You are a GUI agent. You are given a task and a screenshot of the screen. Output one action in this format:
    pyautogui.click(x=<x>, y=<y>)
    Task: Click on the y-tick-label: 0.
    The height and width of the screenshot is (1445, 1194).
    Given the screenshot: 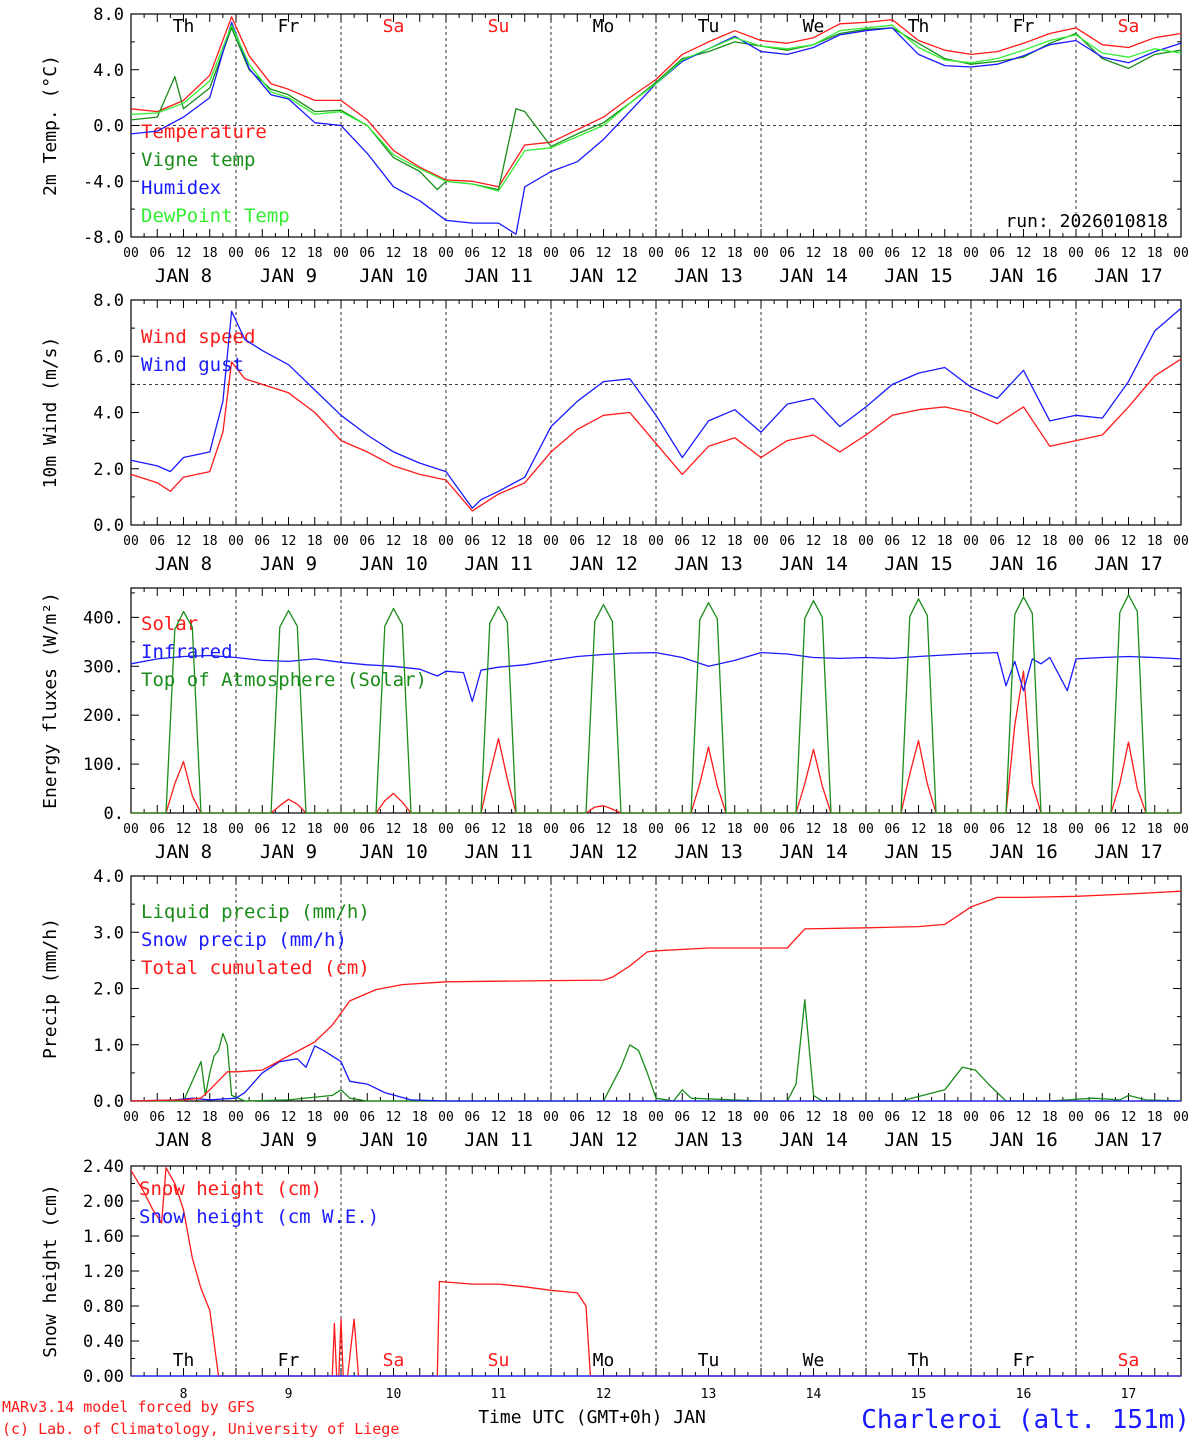 What is the action you would take?
    pyautogui.click(x=114, y=814)
    